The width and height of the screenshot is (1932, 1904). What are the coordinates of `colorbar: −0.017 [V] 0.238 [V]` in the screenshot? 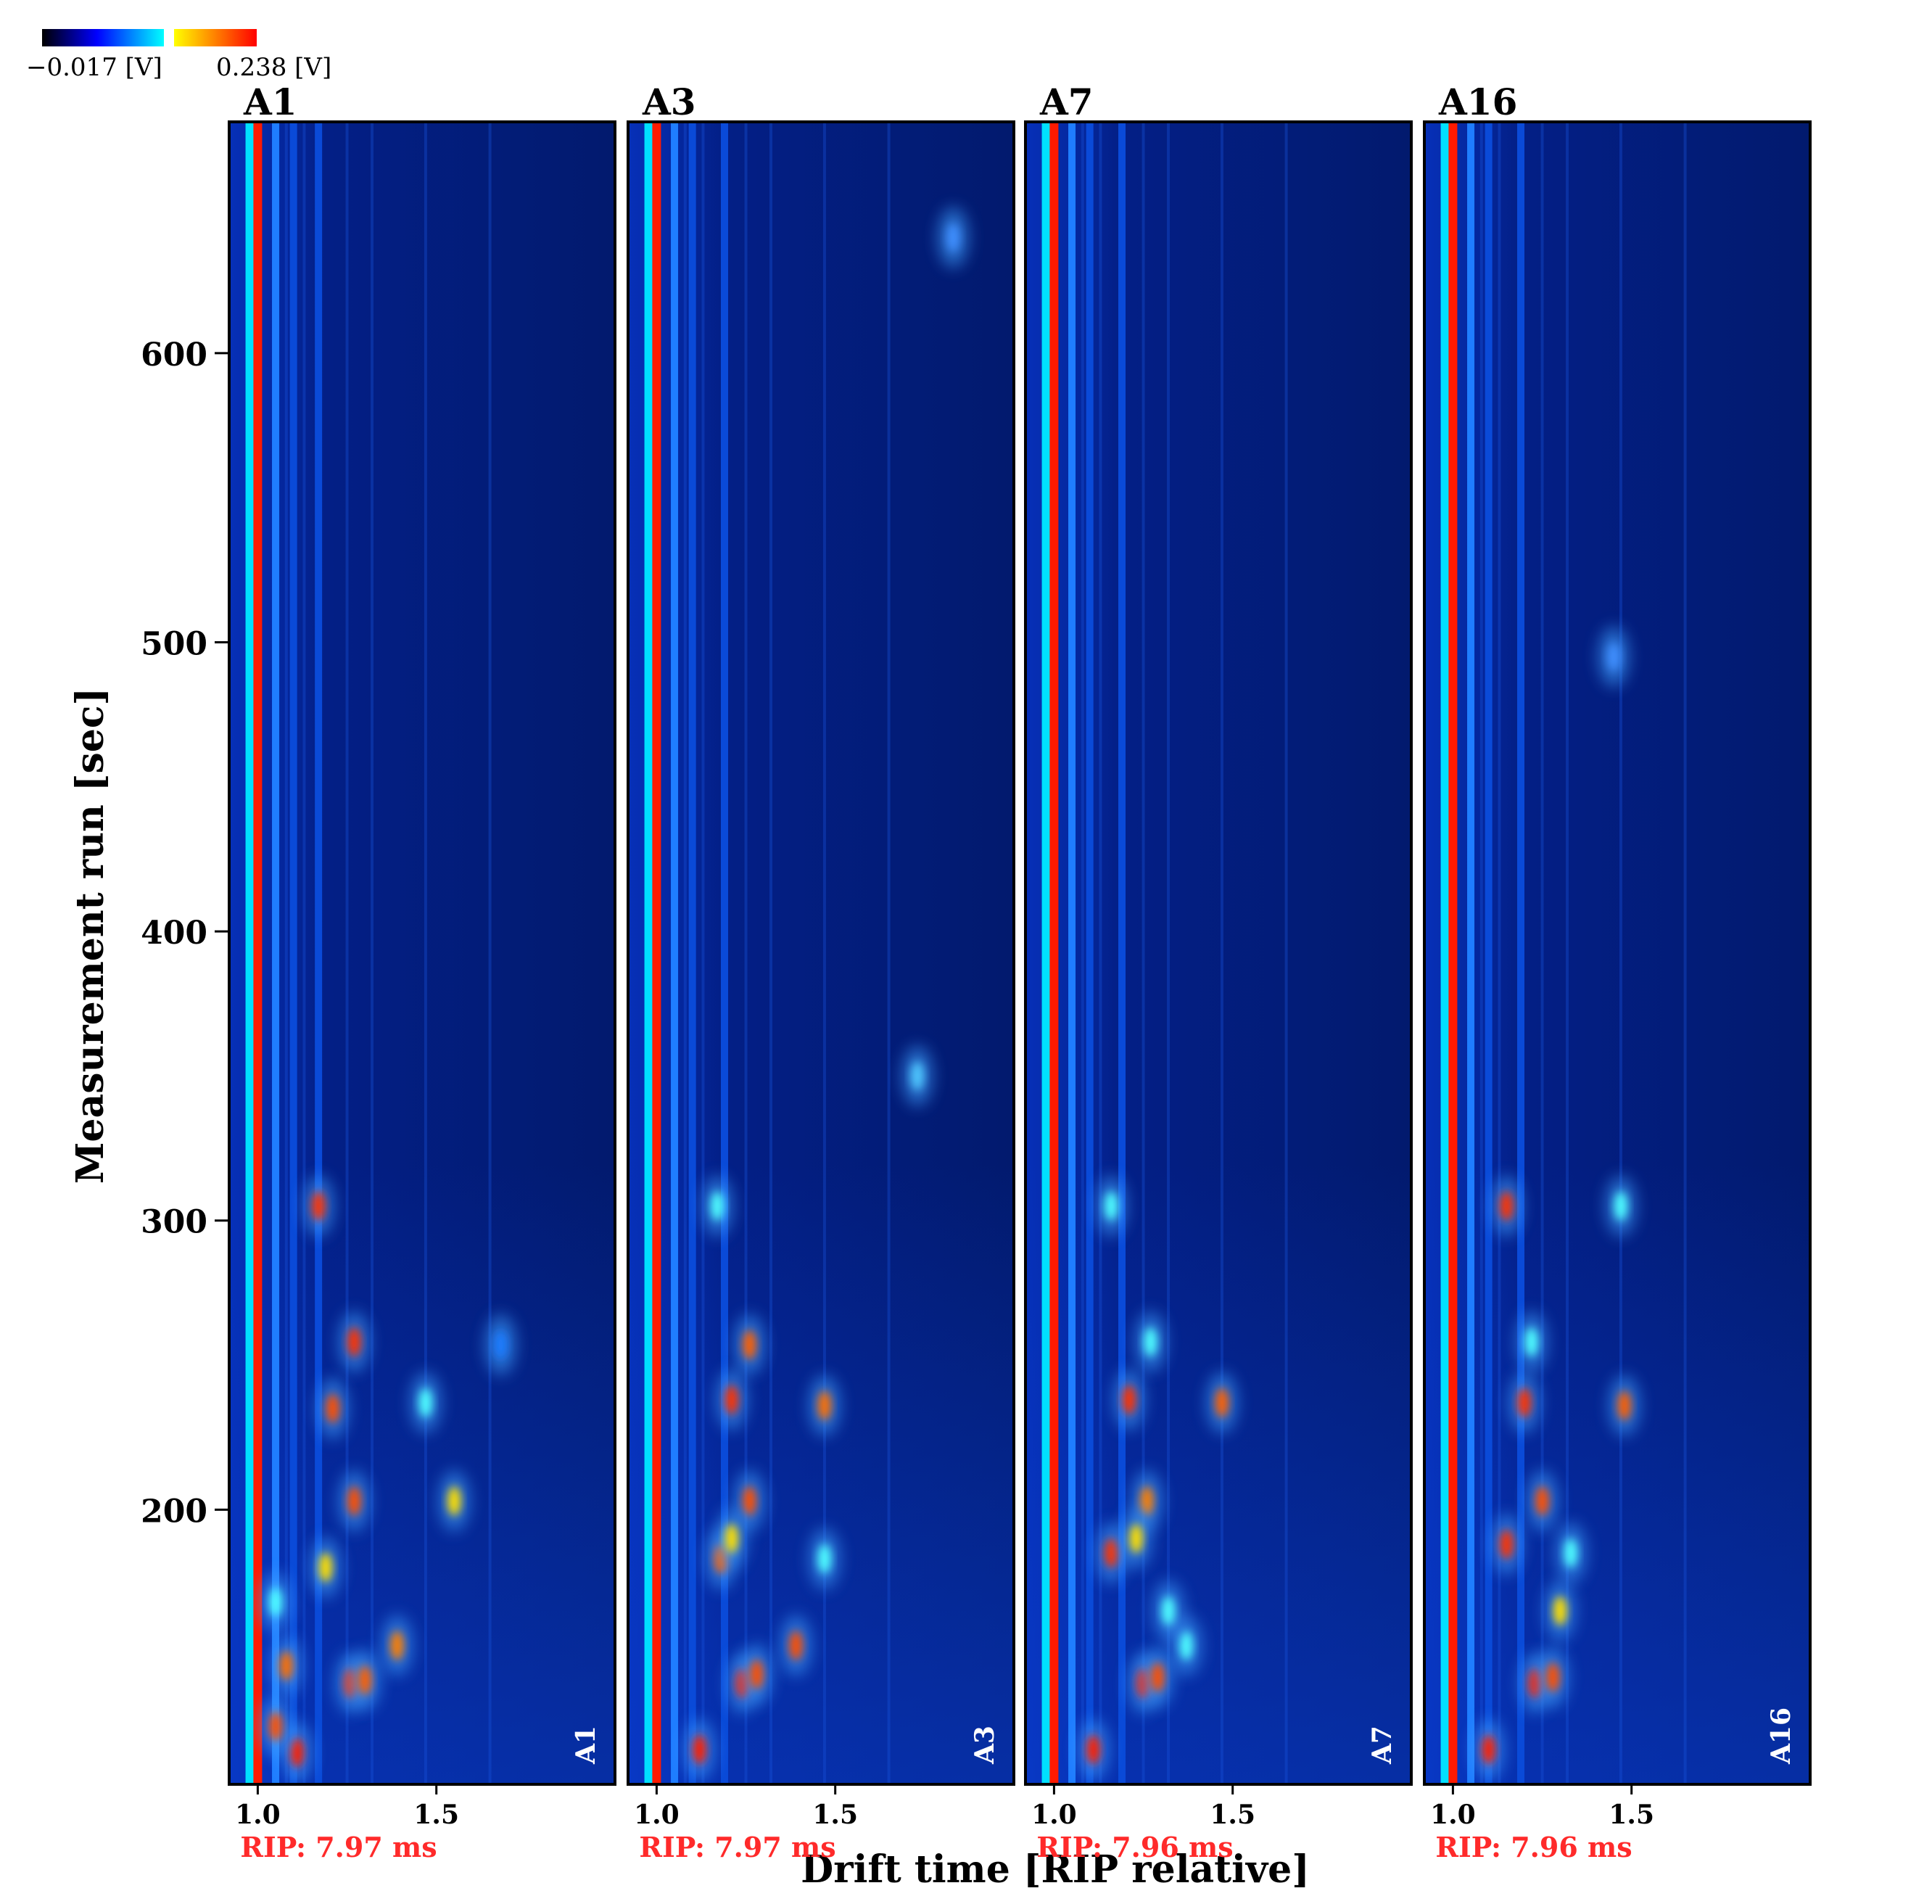 It's located at (178, 55).